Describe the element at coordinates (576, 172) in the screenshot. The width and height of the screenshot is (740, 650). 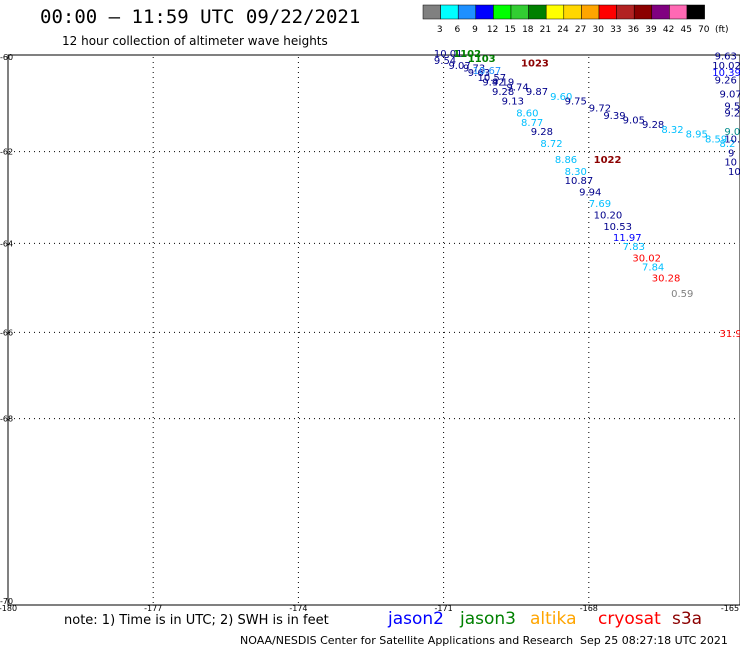
I see `wave-height-label: 8.30` at that location.